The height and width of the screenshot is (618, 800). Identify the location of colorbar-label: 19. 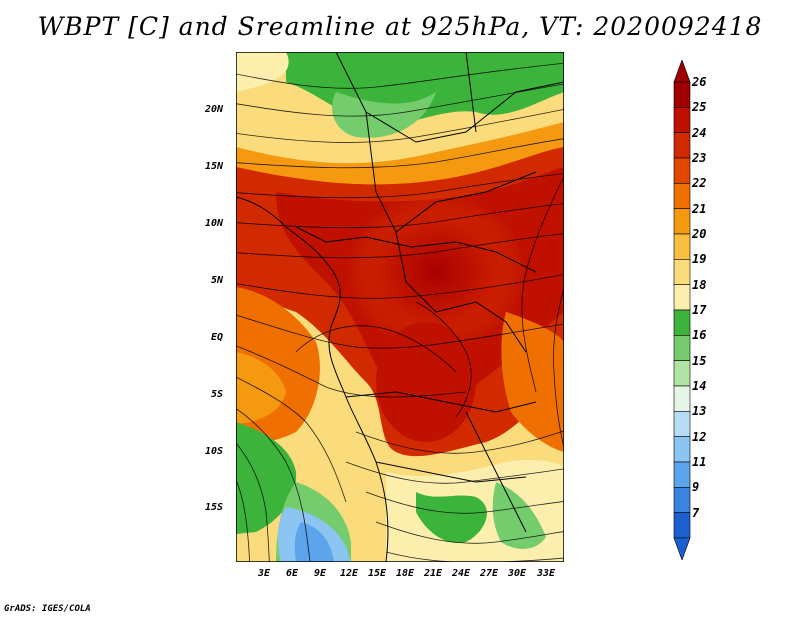
(699, 259).